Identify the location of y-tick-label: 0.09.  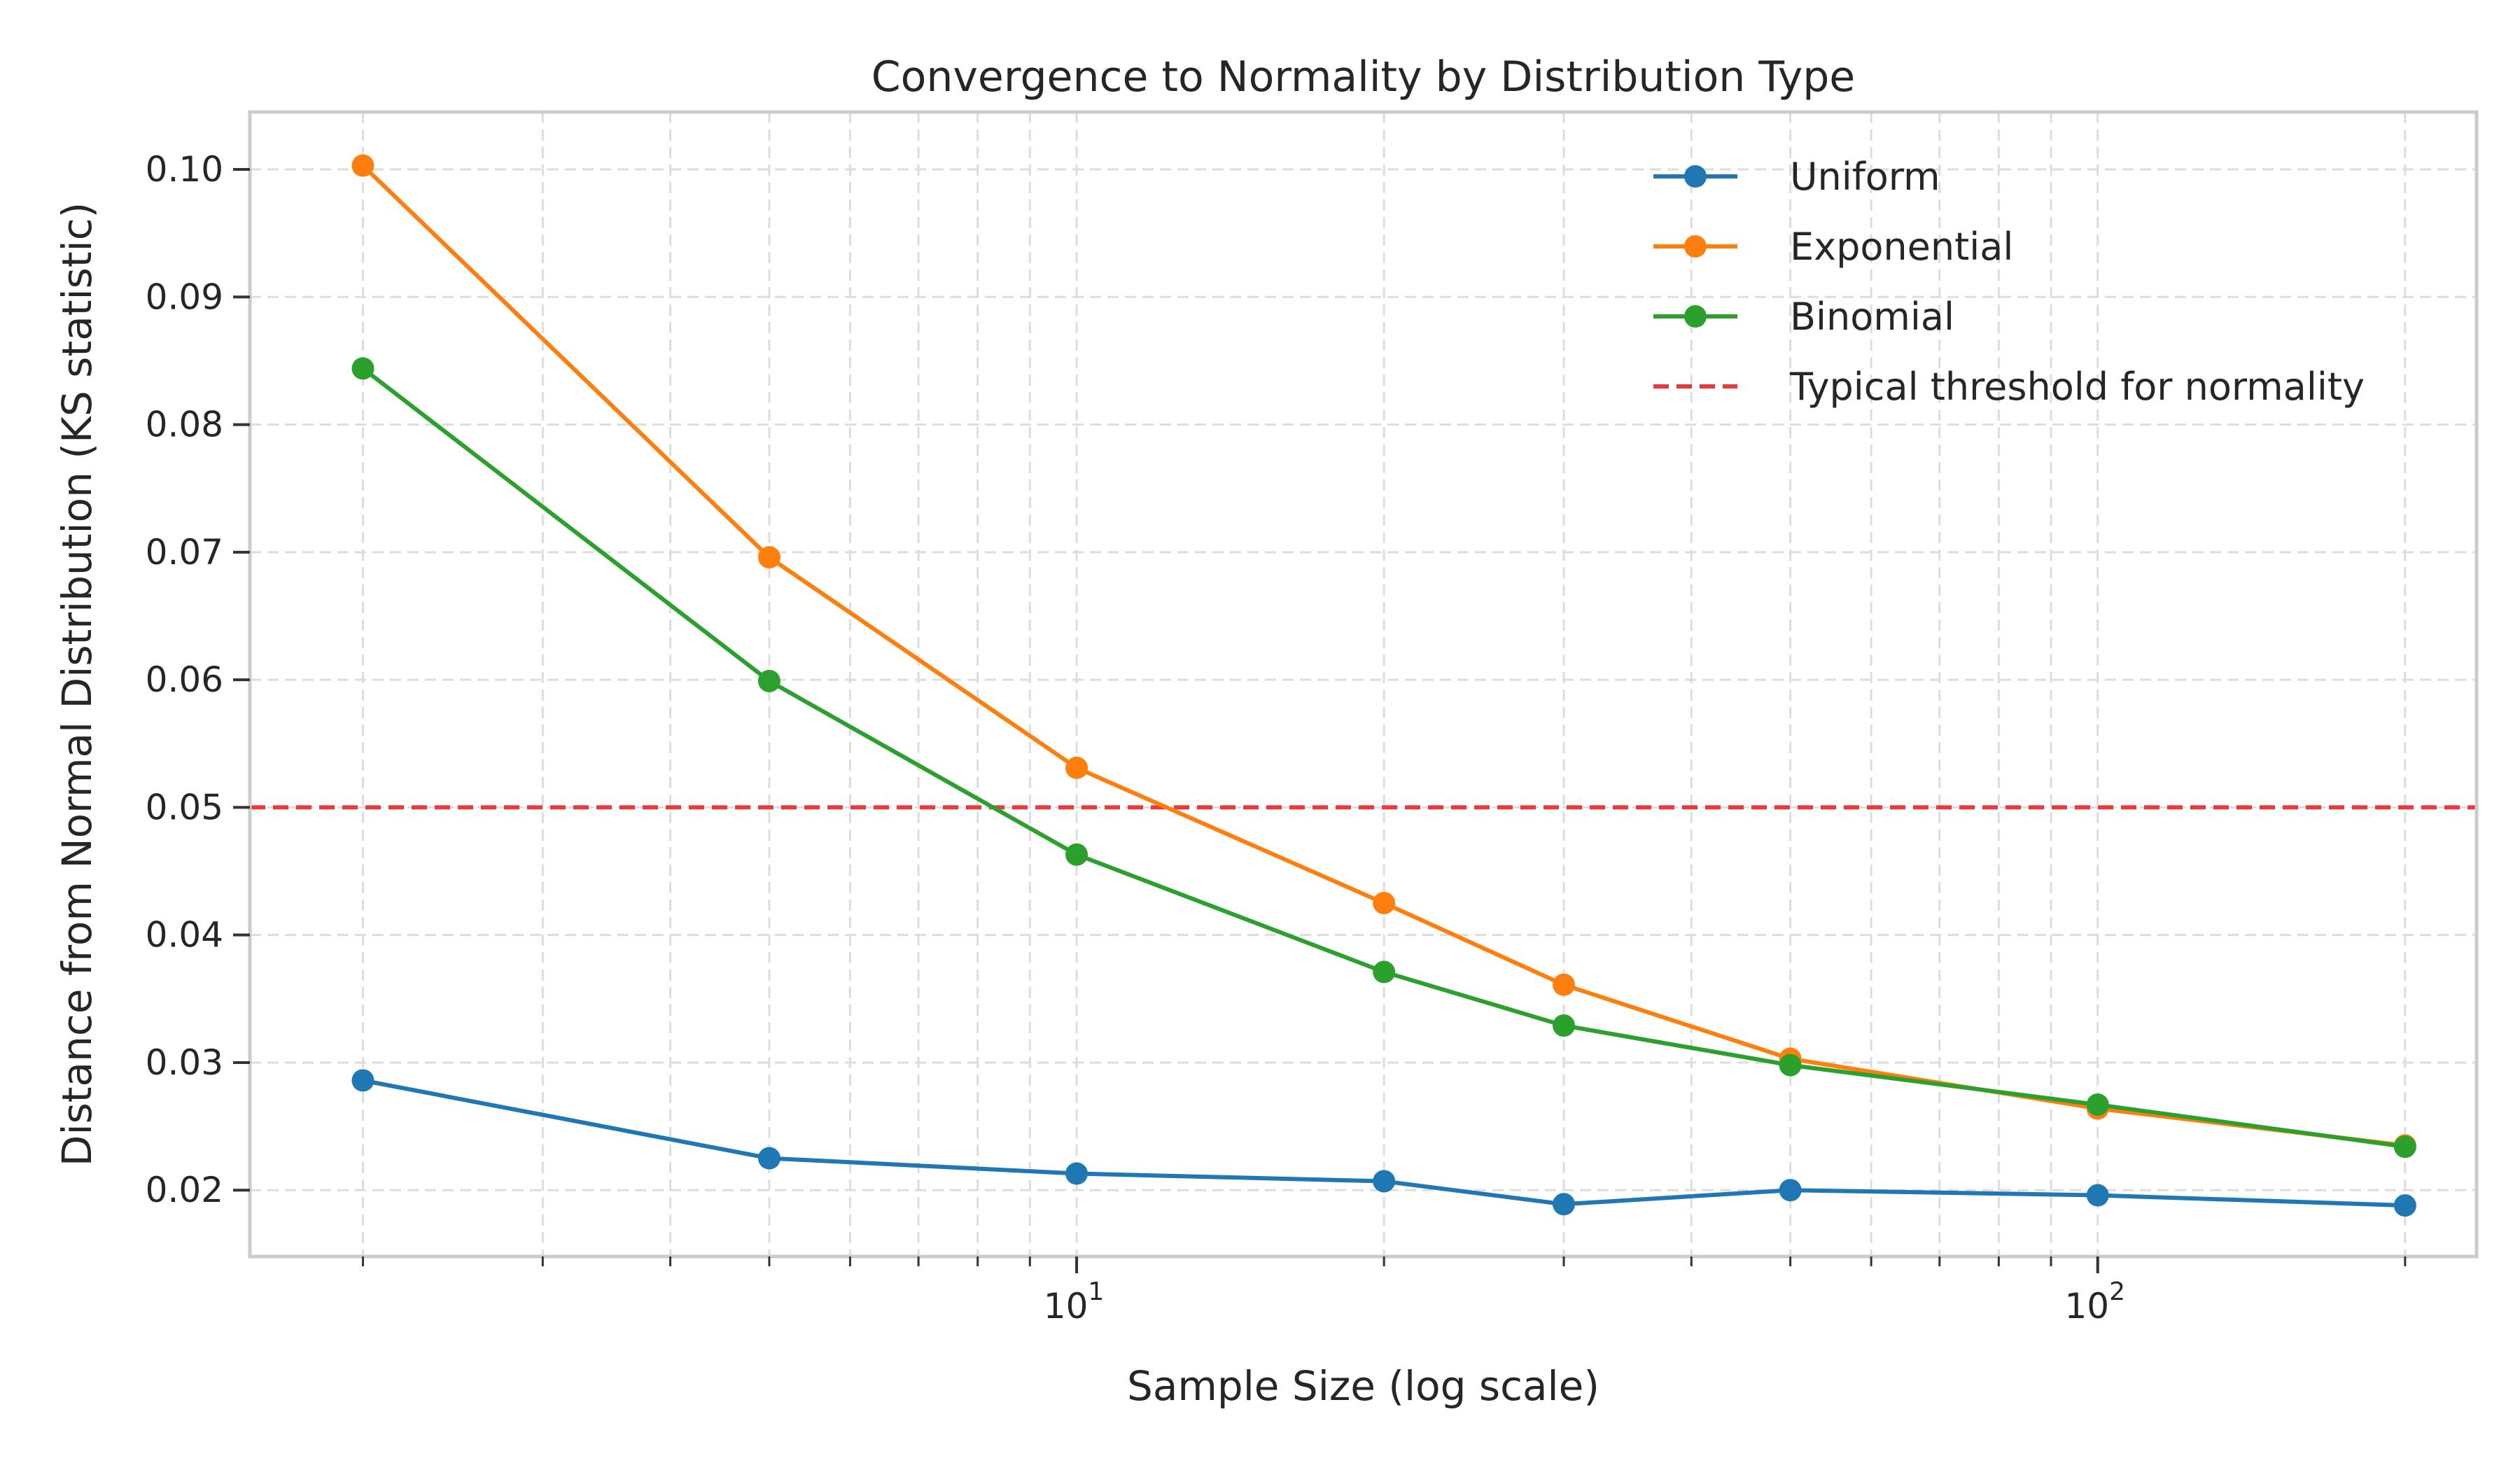
(184, 296).